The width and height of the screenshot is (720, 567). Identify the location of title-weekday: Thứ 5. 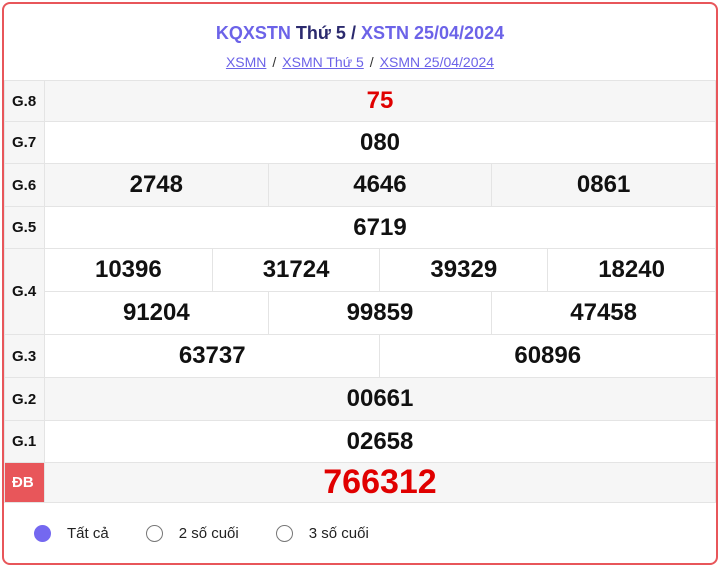
(320, 33).